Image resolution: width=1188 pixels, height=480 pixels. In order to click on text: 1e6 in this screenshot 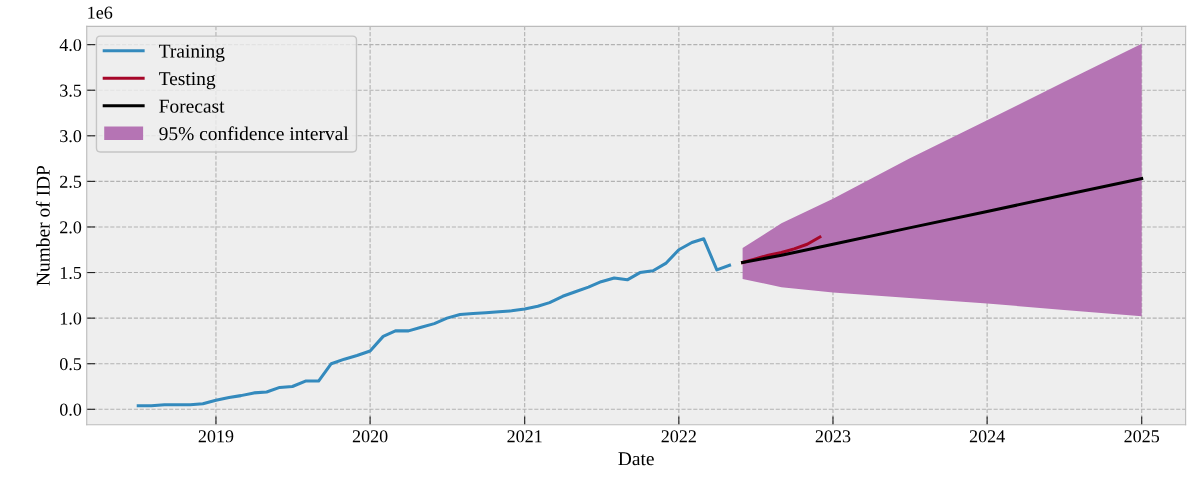, I will do `click(100, 12)`.